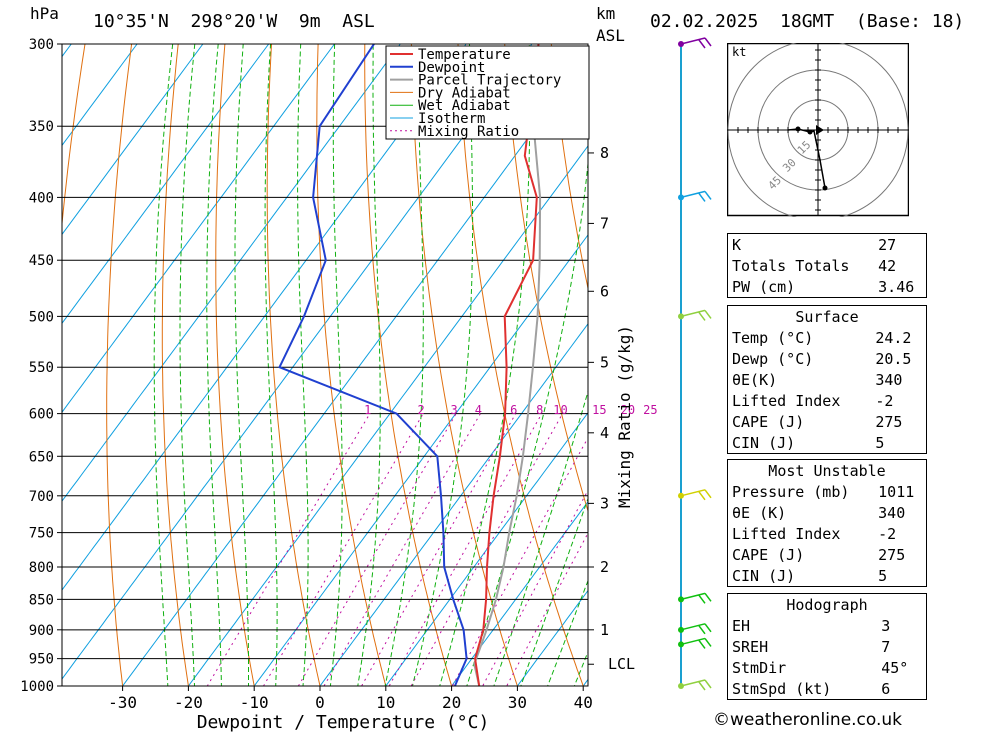 The width and height of the screenshot is (1000, 733). What do you see at coordinates (773, 358) in the screenshot?
I see `surface-dewp-label: Dewp (°C)` at bounding box center [773, 358].